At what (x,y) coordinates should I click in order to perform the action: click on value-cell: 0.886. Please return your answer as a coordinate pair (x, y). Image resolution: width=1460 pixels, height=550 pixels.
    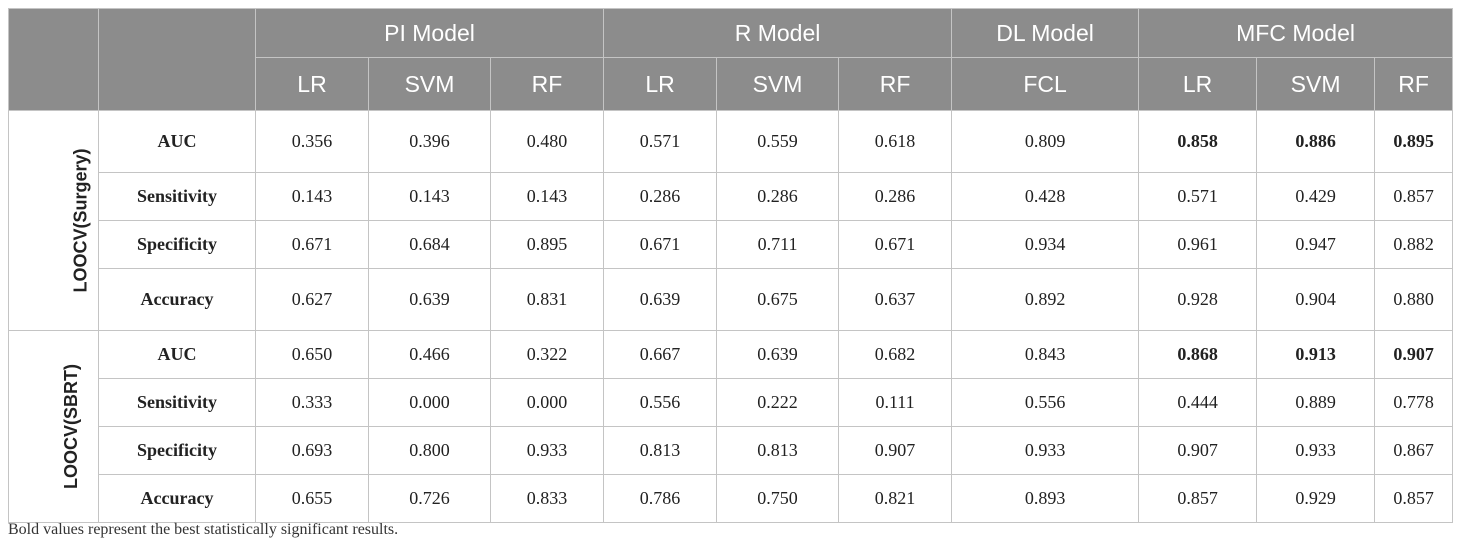
    Looking at the image, I should click on (1316, 141).